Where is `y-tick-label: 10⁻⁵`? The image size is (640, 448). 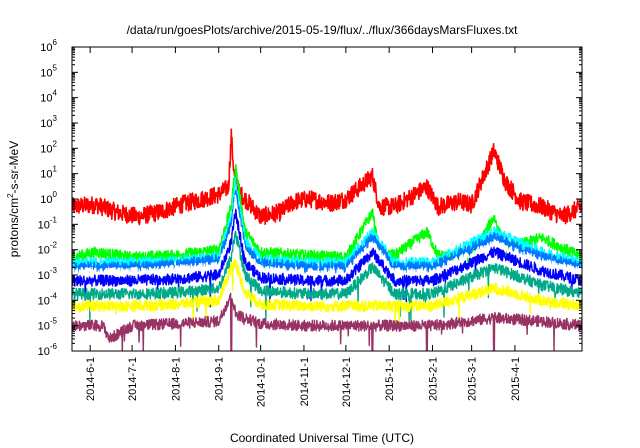 y-tick-label: 10⁻⁵ is located at coordinates (48, 325).